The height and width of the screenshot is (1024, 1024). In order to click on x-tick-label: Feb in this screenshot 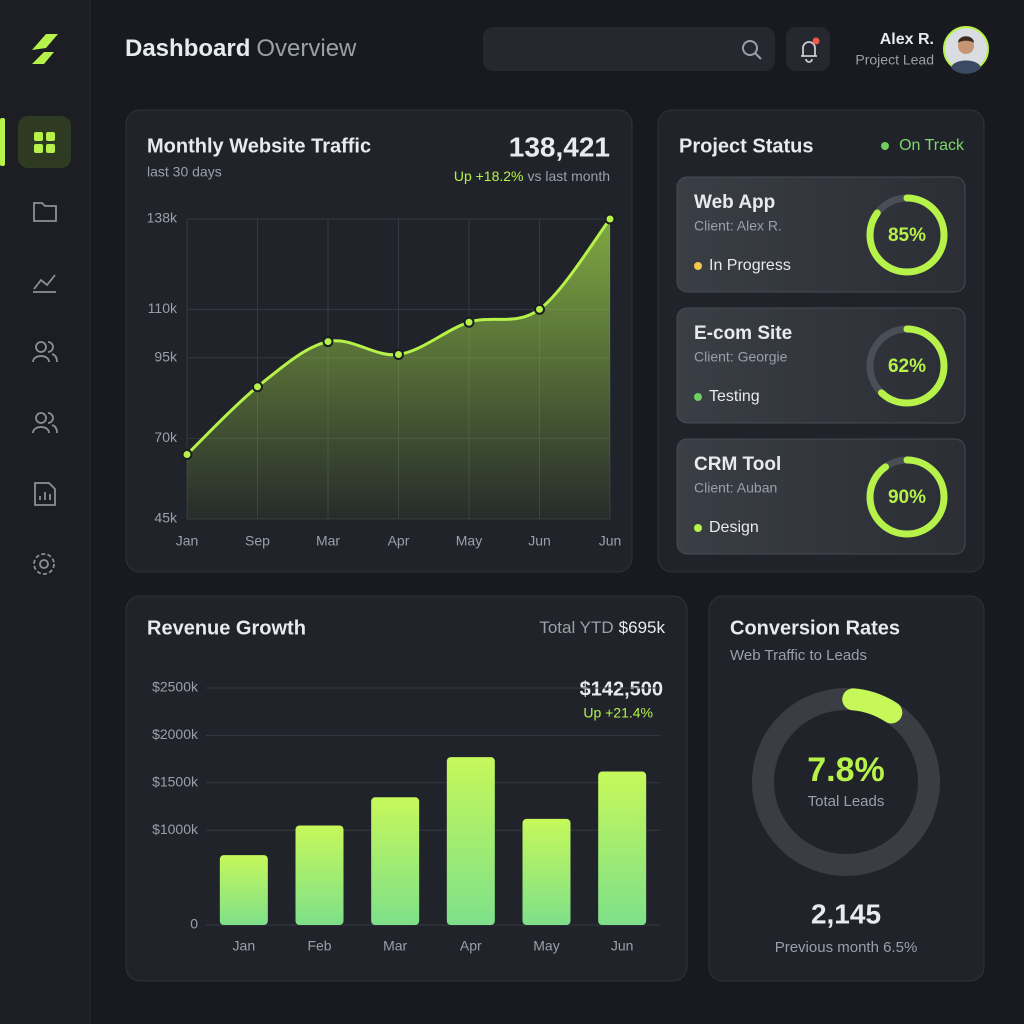, I will do `click(319, 946)`.